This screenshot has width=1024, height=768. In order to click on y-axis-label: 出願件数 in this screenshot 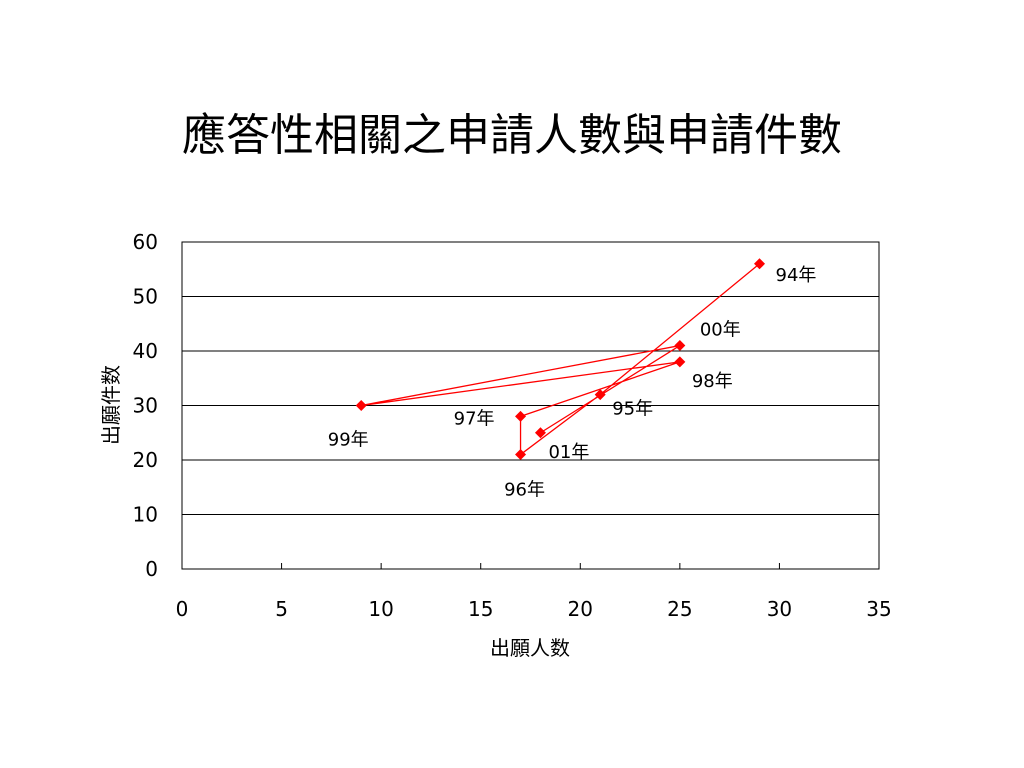, I will do `click(111, 405)`.